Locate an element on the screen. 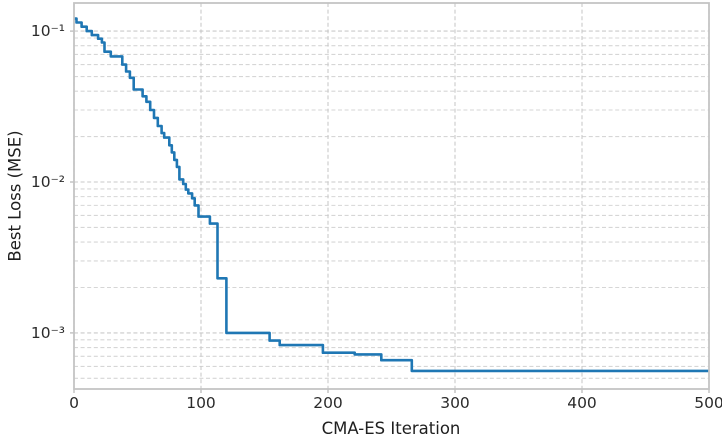  y-tick-label: 10⁻² is located at coordinates (47, 182).